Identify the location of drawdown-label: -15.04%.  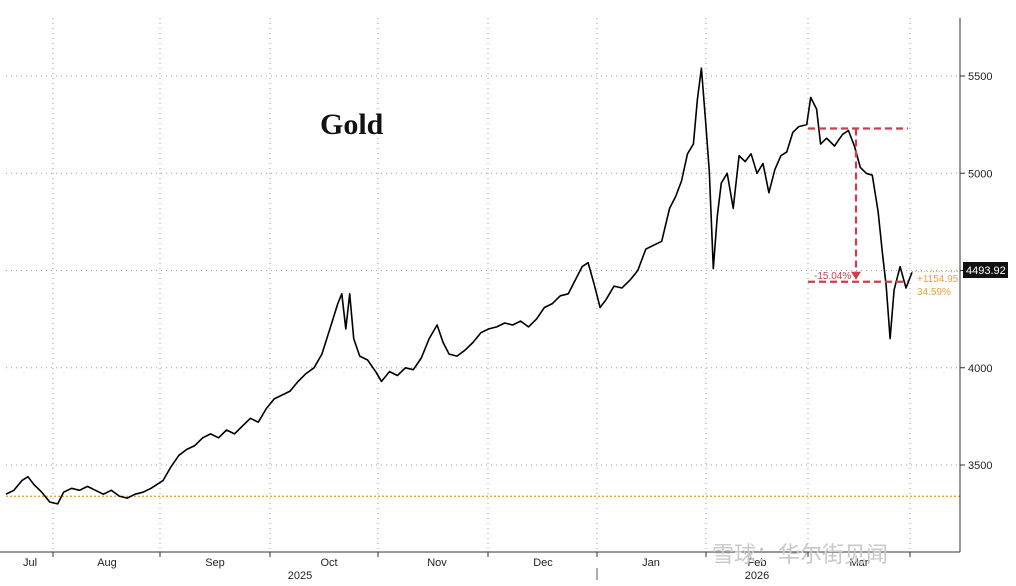
(832, 276).